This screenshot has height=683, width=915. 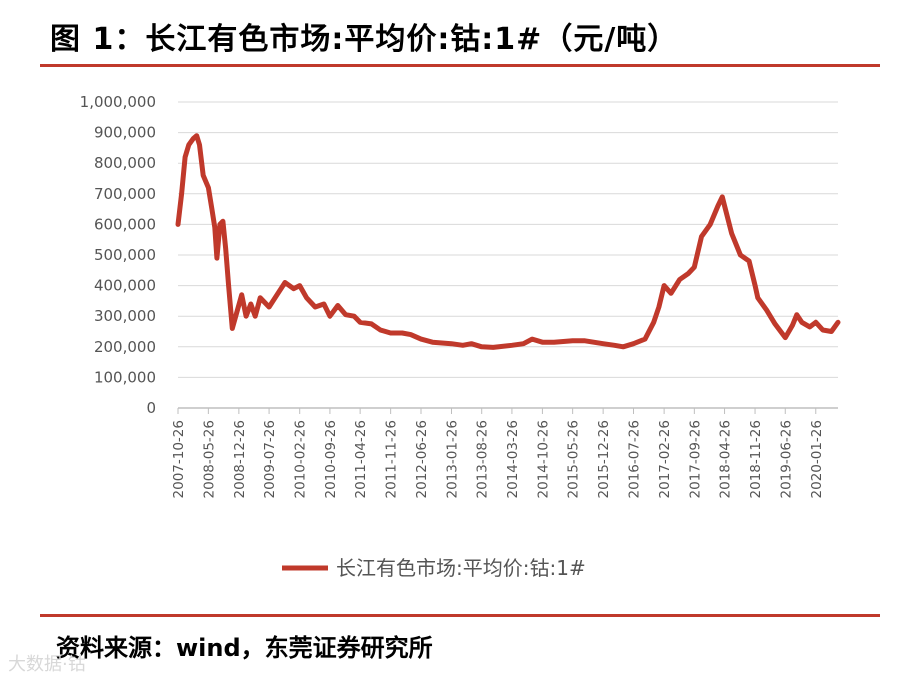 What do you see at coordinates (422, 459) in the screenshot?
I see `x-tick-label: 2012-06-26` at bounding box center [422, 459].